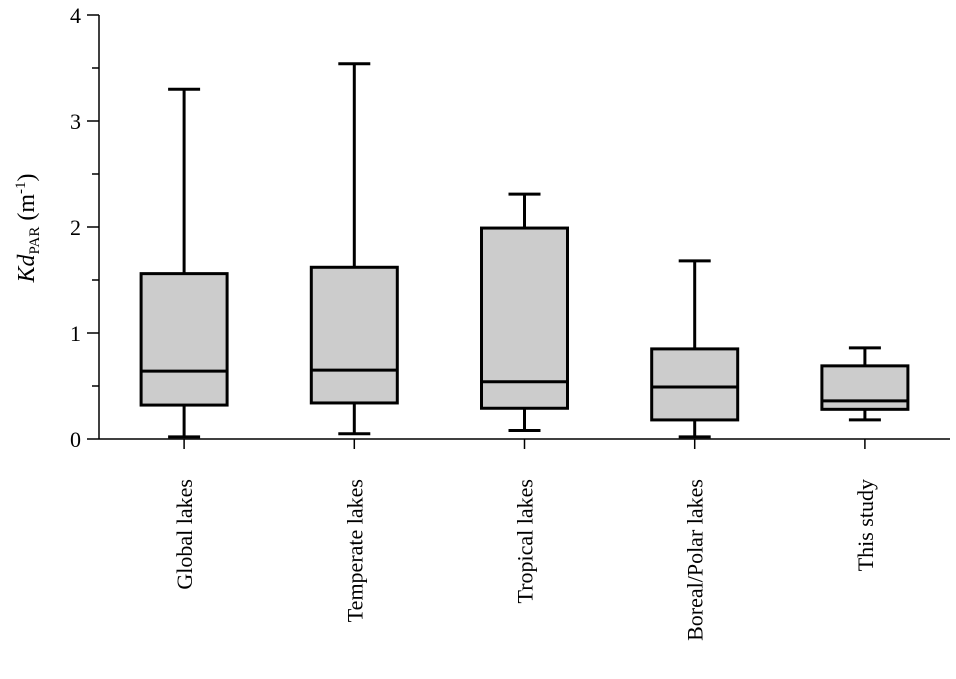 The height and width of the screenshot is (679, 956). I want to click on category-label: Global lakes, so click(184, 534).